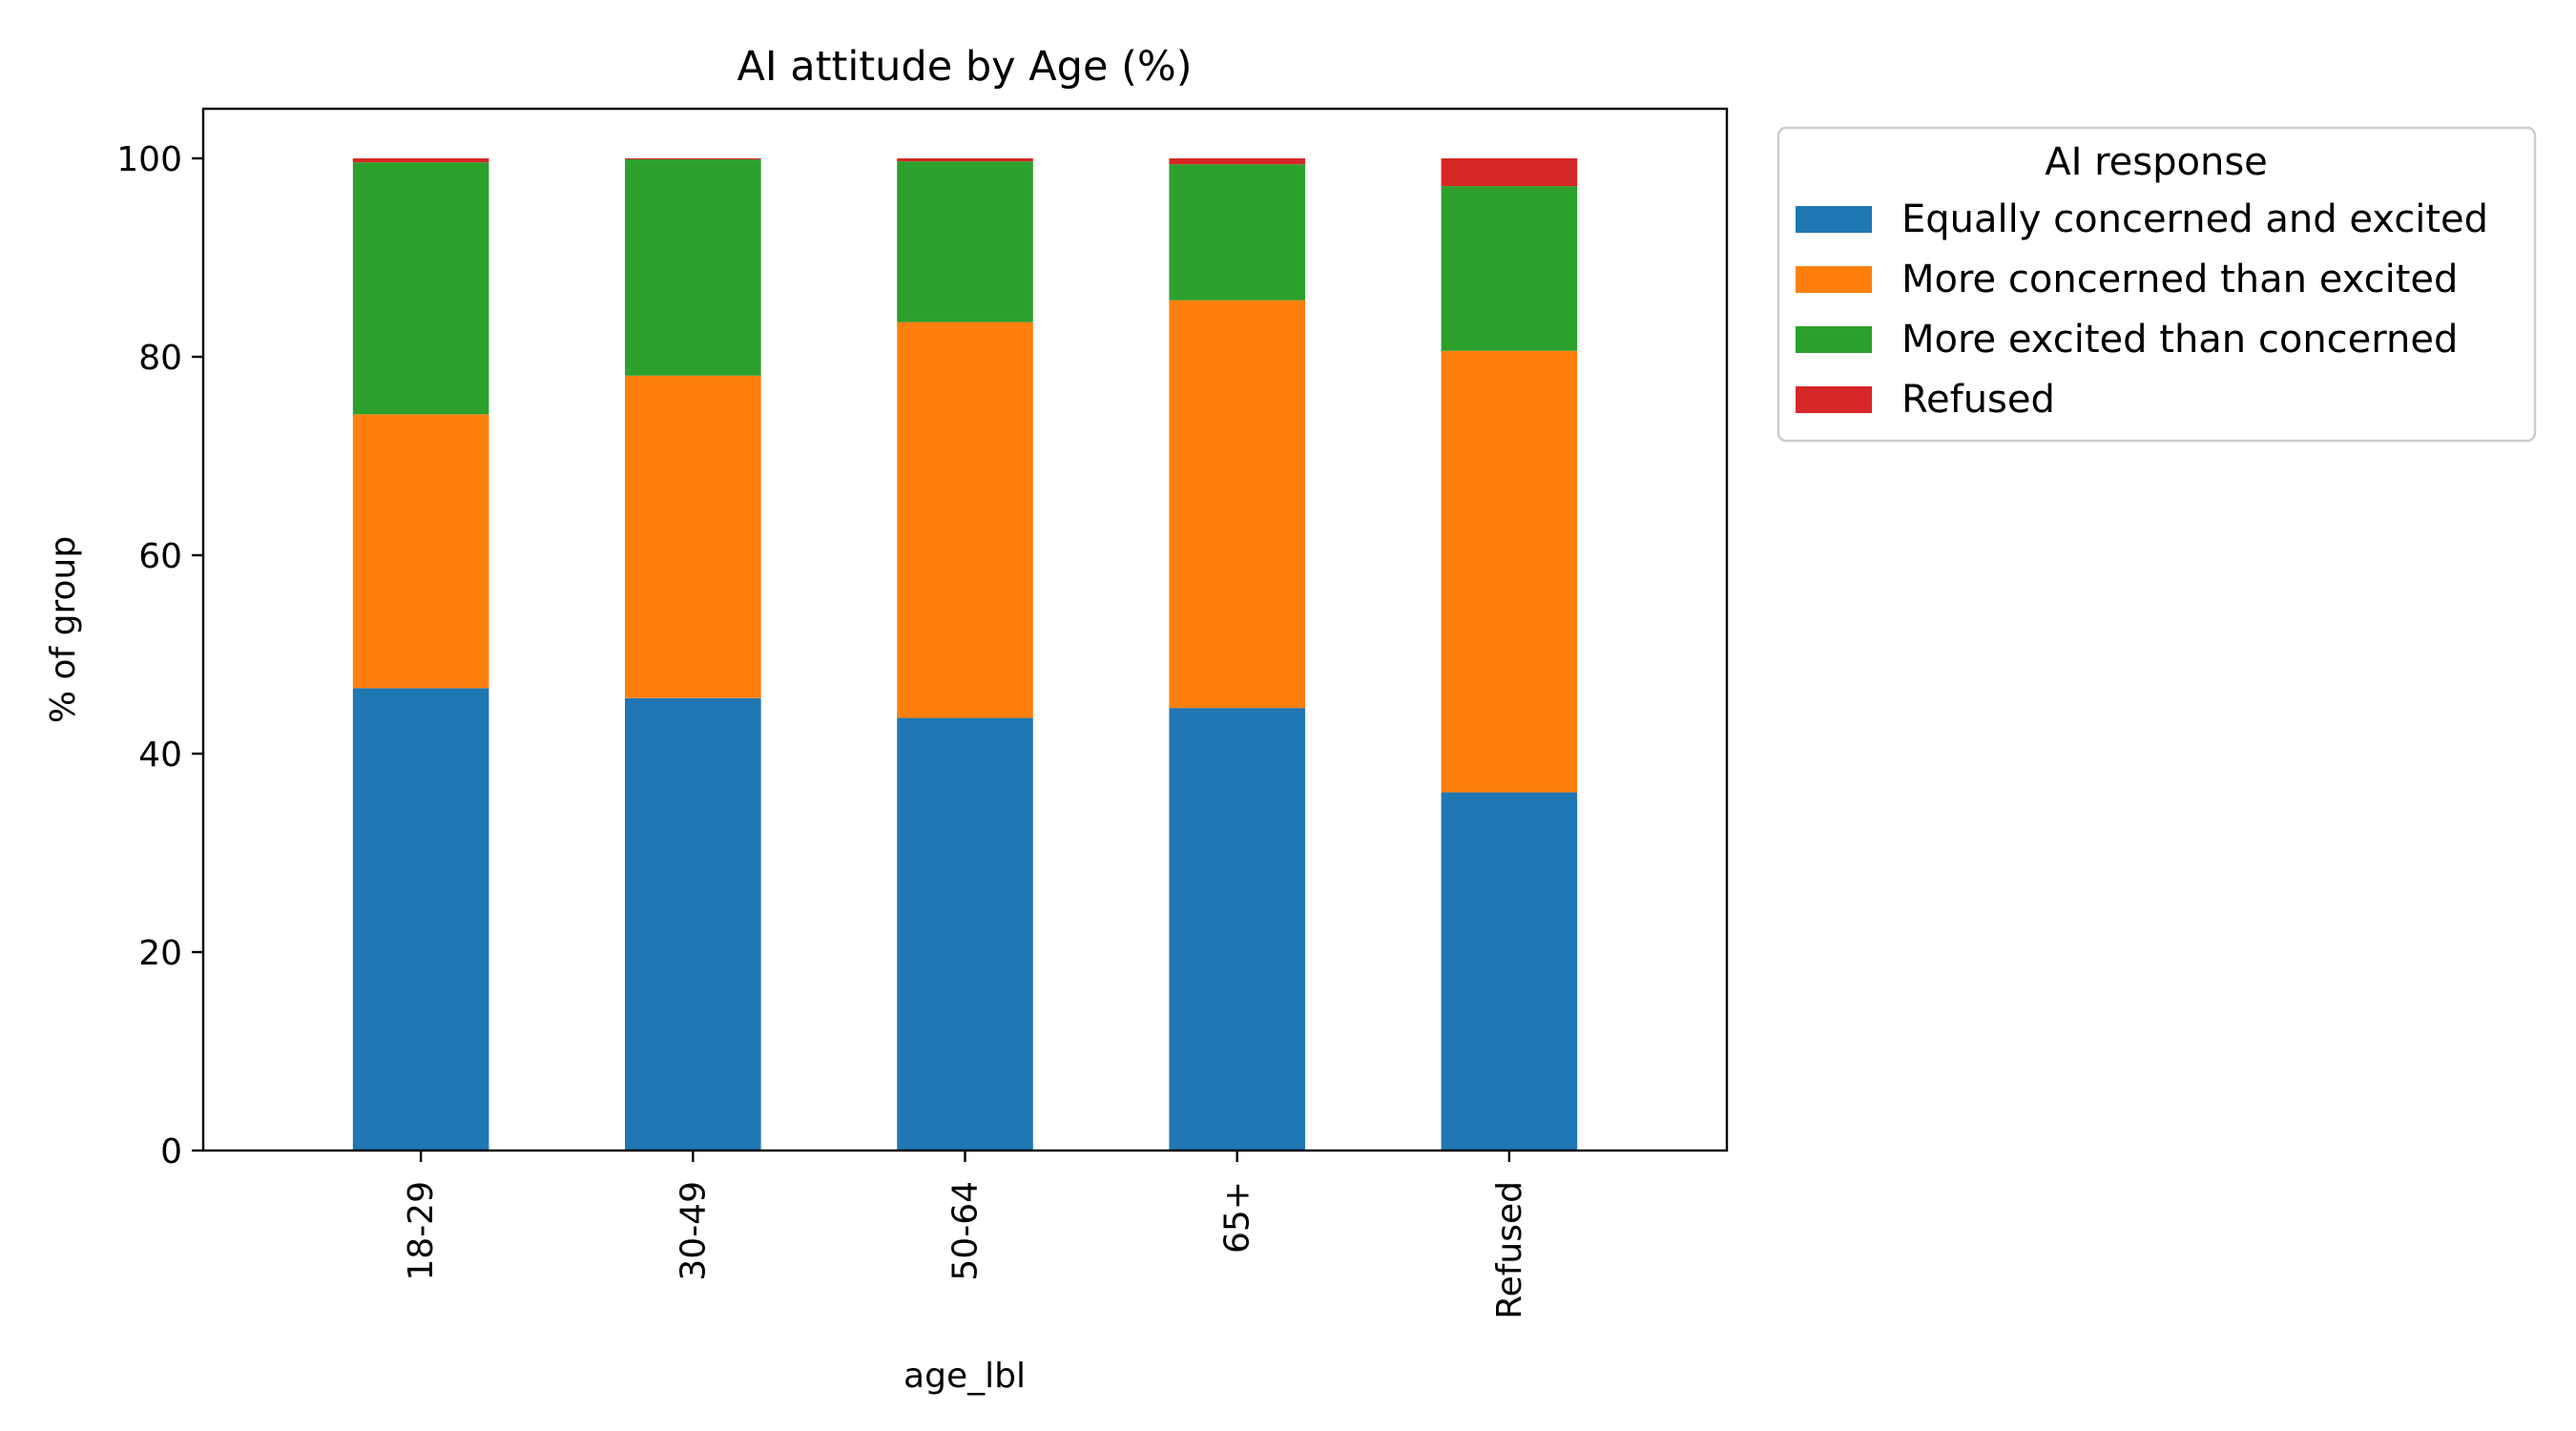 Image resolution: width=2576 pixels, height=1431 pixels. What do you see at coordinates (2194, 219) in the screenshot?
I see `legend-label: Equally concerned and excited` at bounding box center [2194, 219].